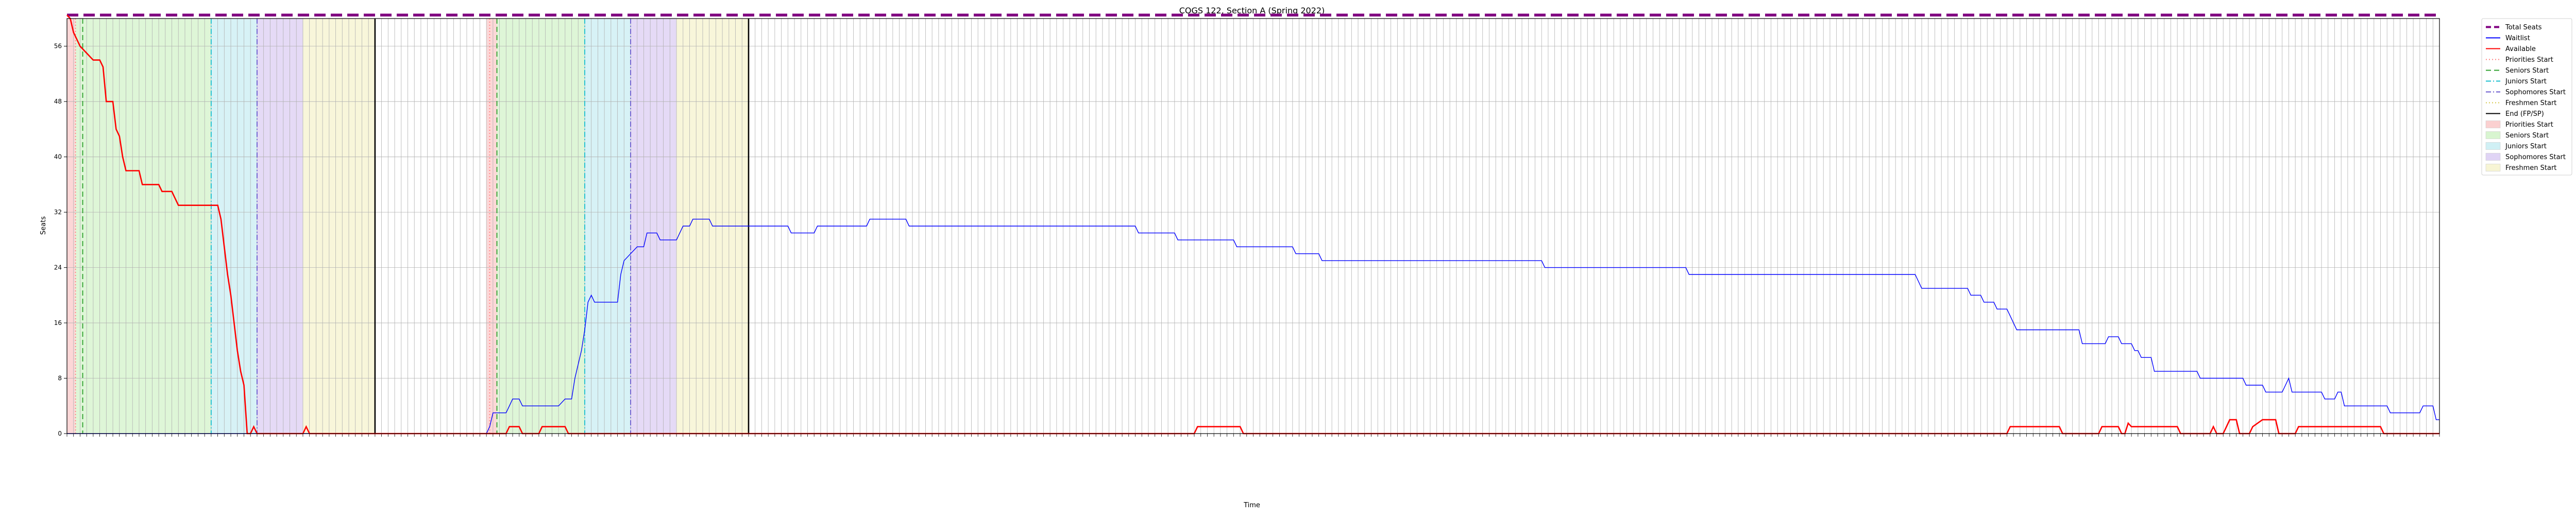 The width and height of the screenshot is (2576, 517). I want to click on legend-label: End (FP/SP), so click(2524, 114).